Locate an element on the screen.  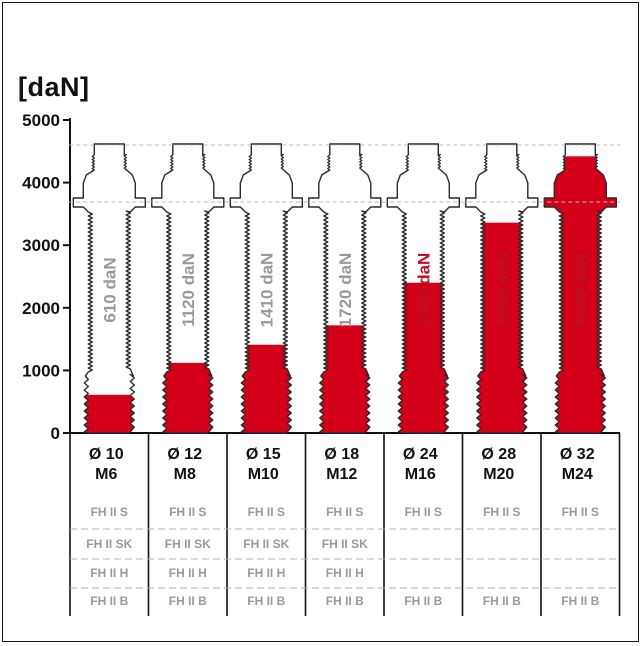
bolt-bar: 610 daN is located at coordinates (109, 288).